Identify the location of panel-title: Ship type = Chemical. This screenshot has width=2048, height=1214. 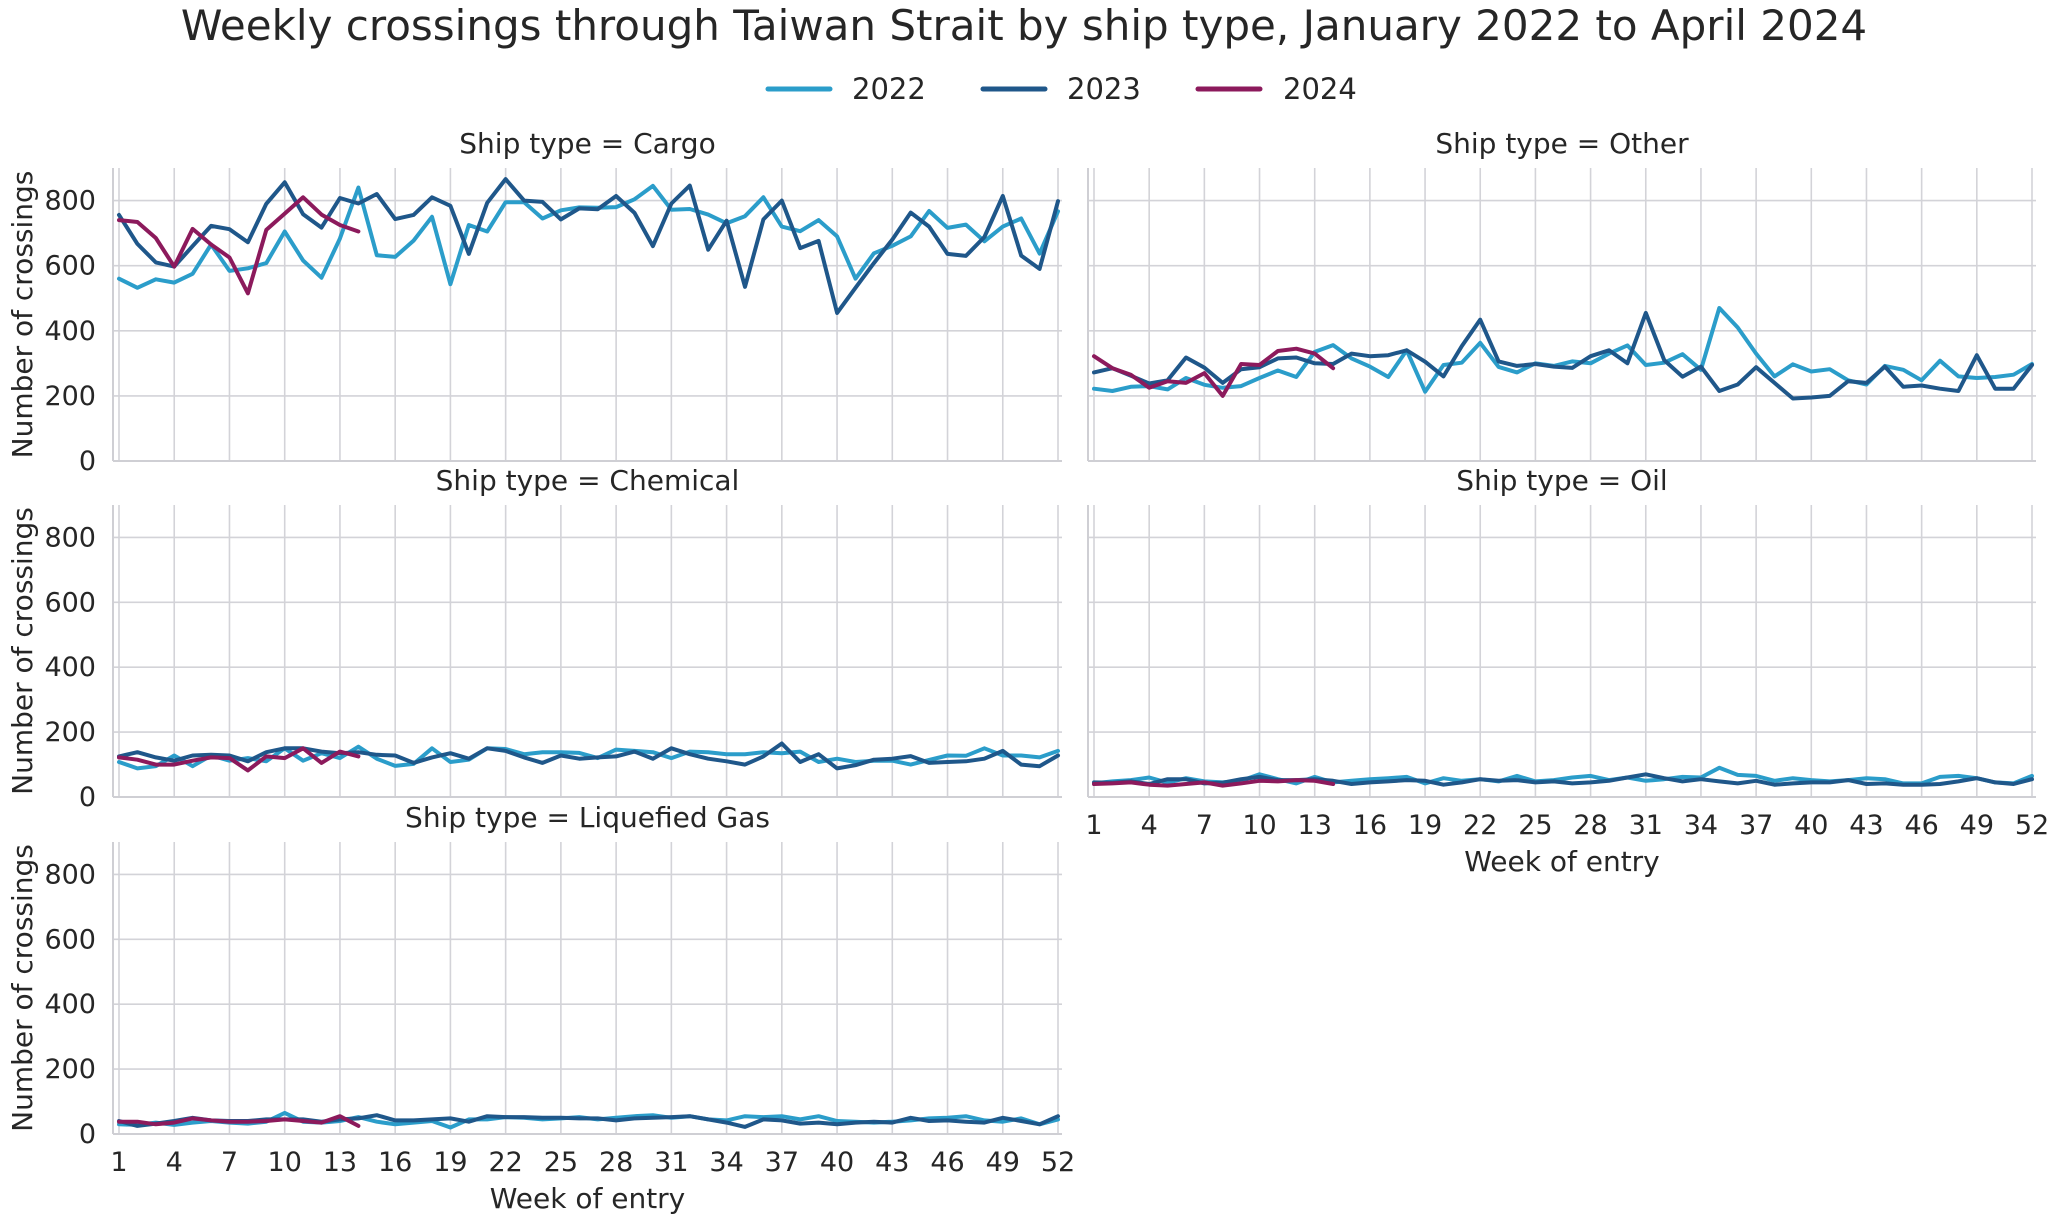
(588, 480).